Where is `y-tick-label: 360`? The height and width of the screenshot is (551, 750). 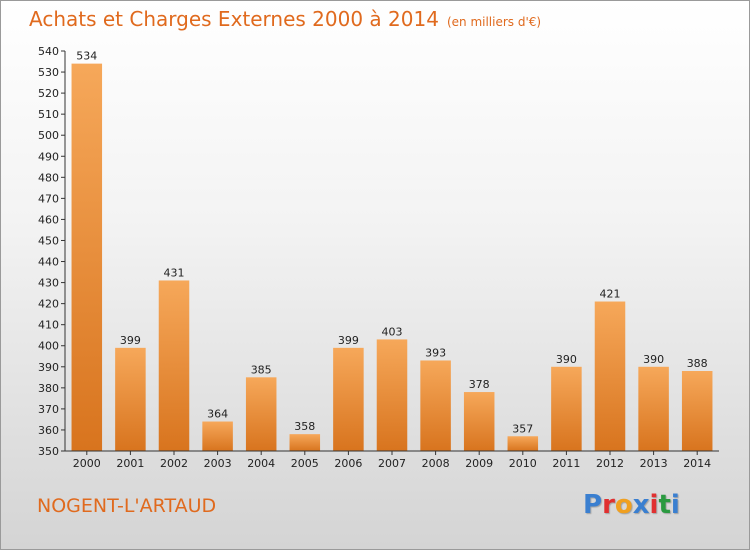 y-tick-label: 360 is located at coordinates (48, 430).